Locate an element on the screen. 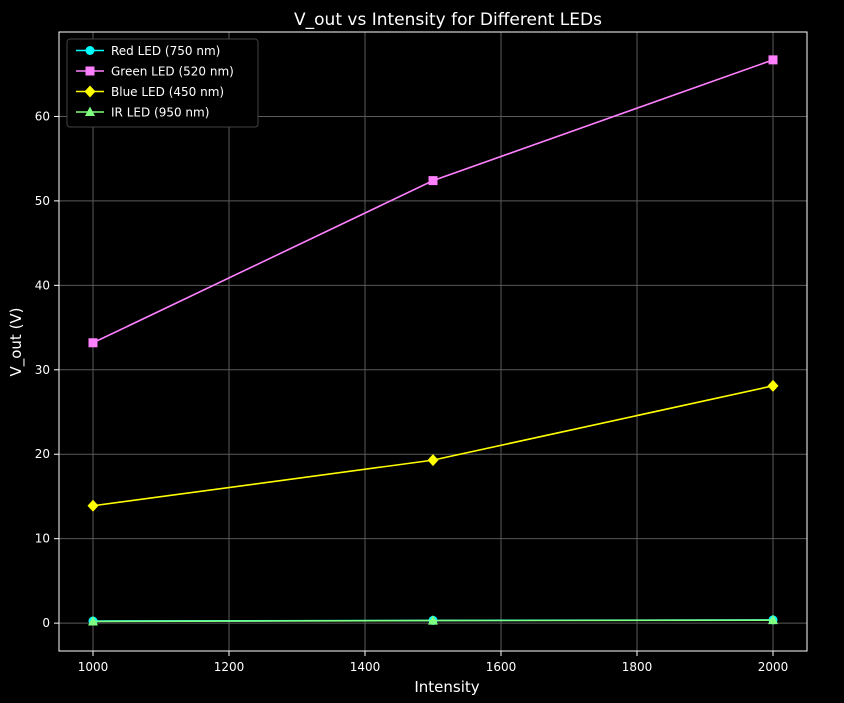 The image size is (844, 703). legend-label: Red LED (750 nm) is located at coordinates (165, 51).